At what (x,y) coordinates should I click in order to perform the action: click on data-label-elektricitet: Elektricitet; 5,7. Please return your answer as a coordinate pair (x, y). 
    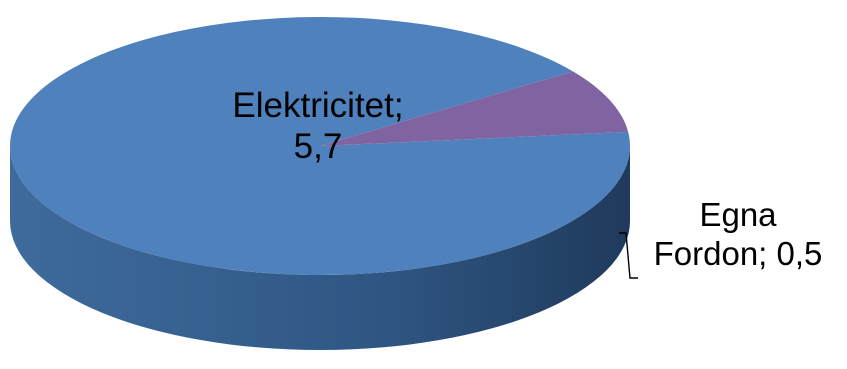
    Looking at the image, I should click on (318, 126).